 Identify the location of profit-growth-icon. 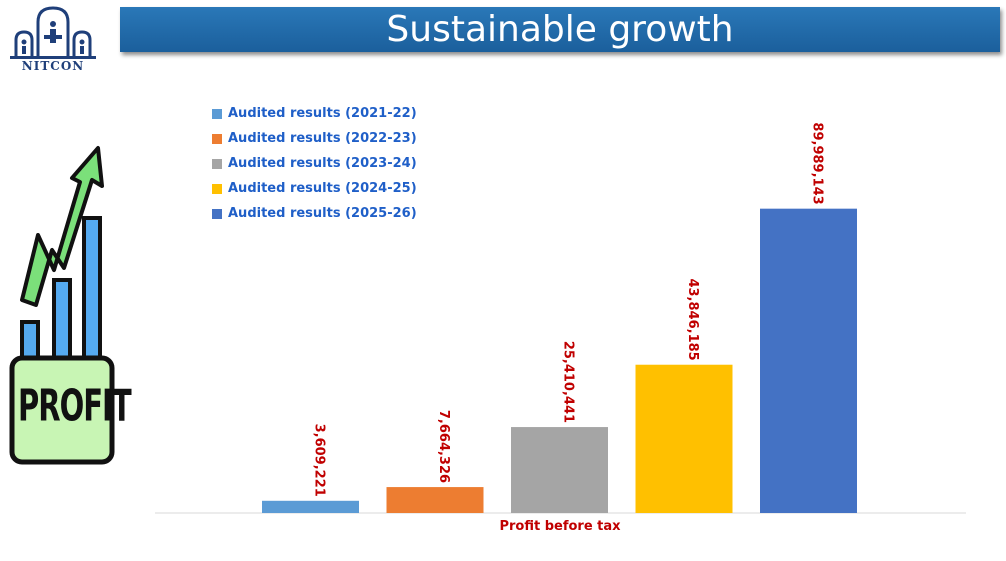
(62, 305).